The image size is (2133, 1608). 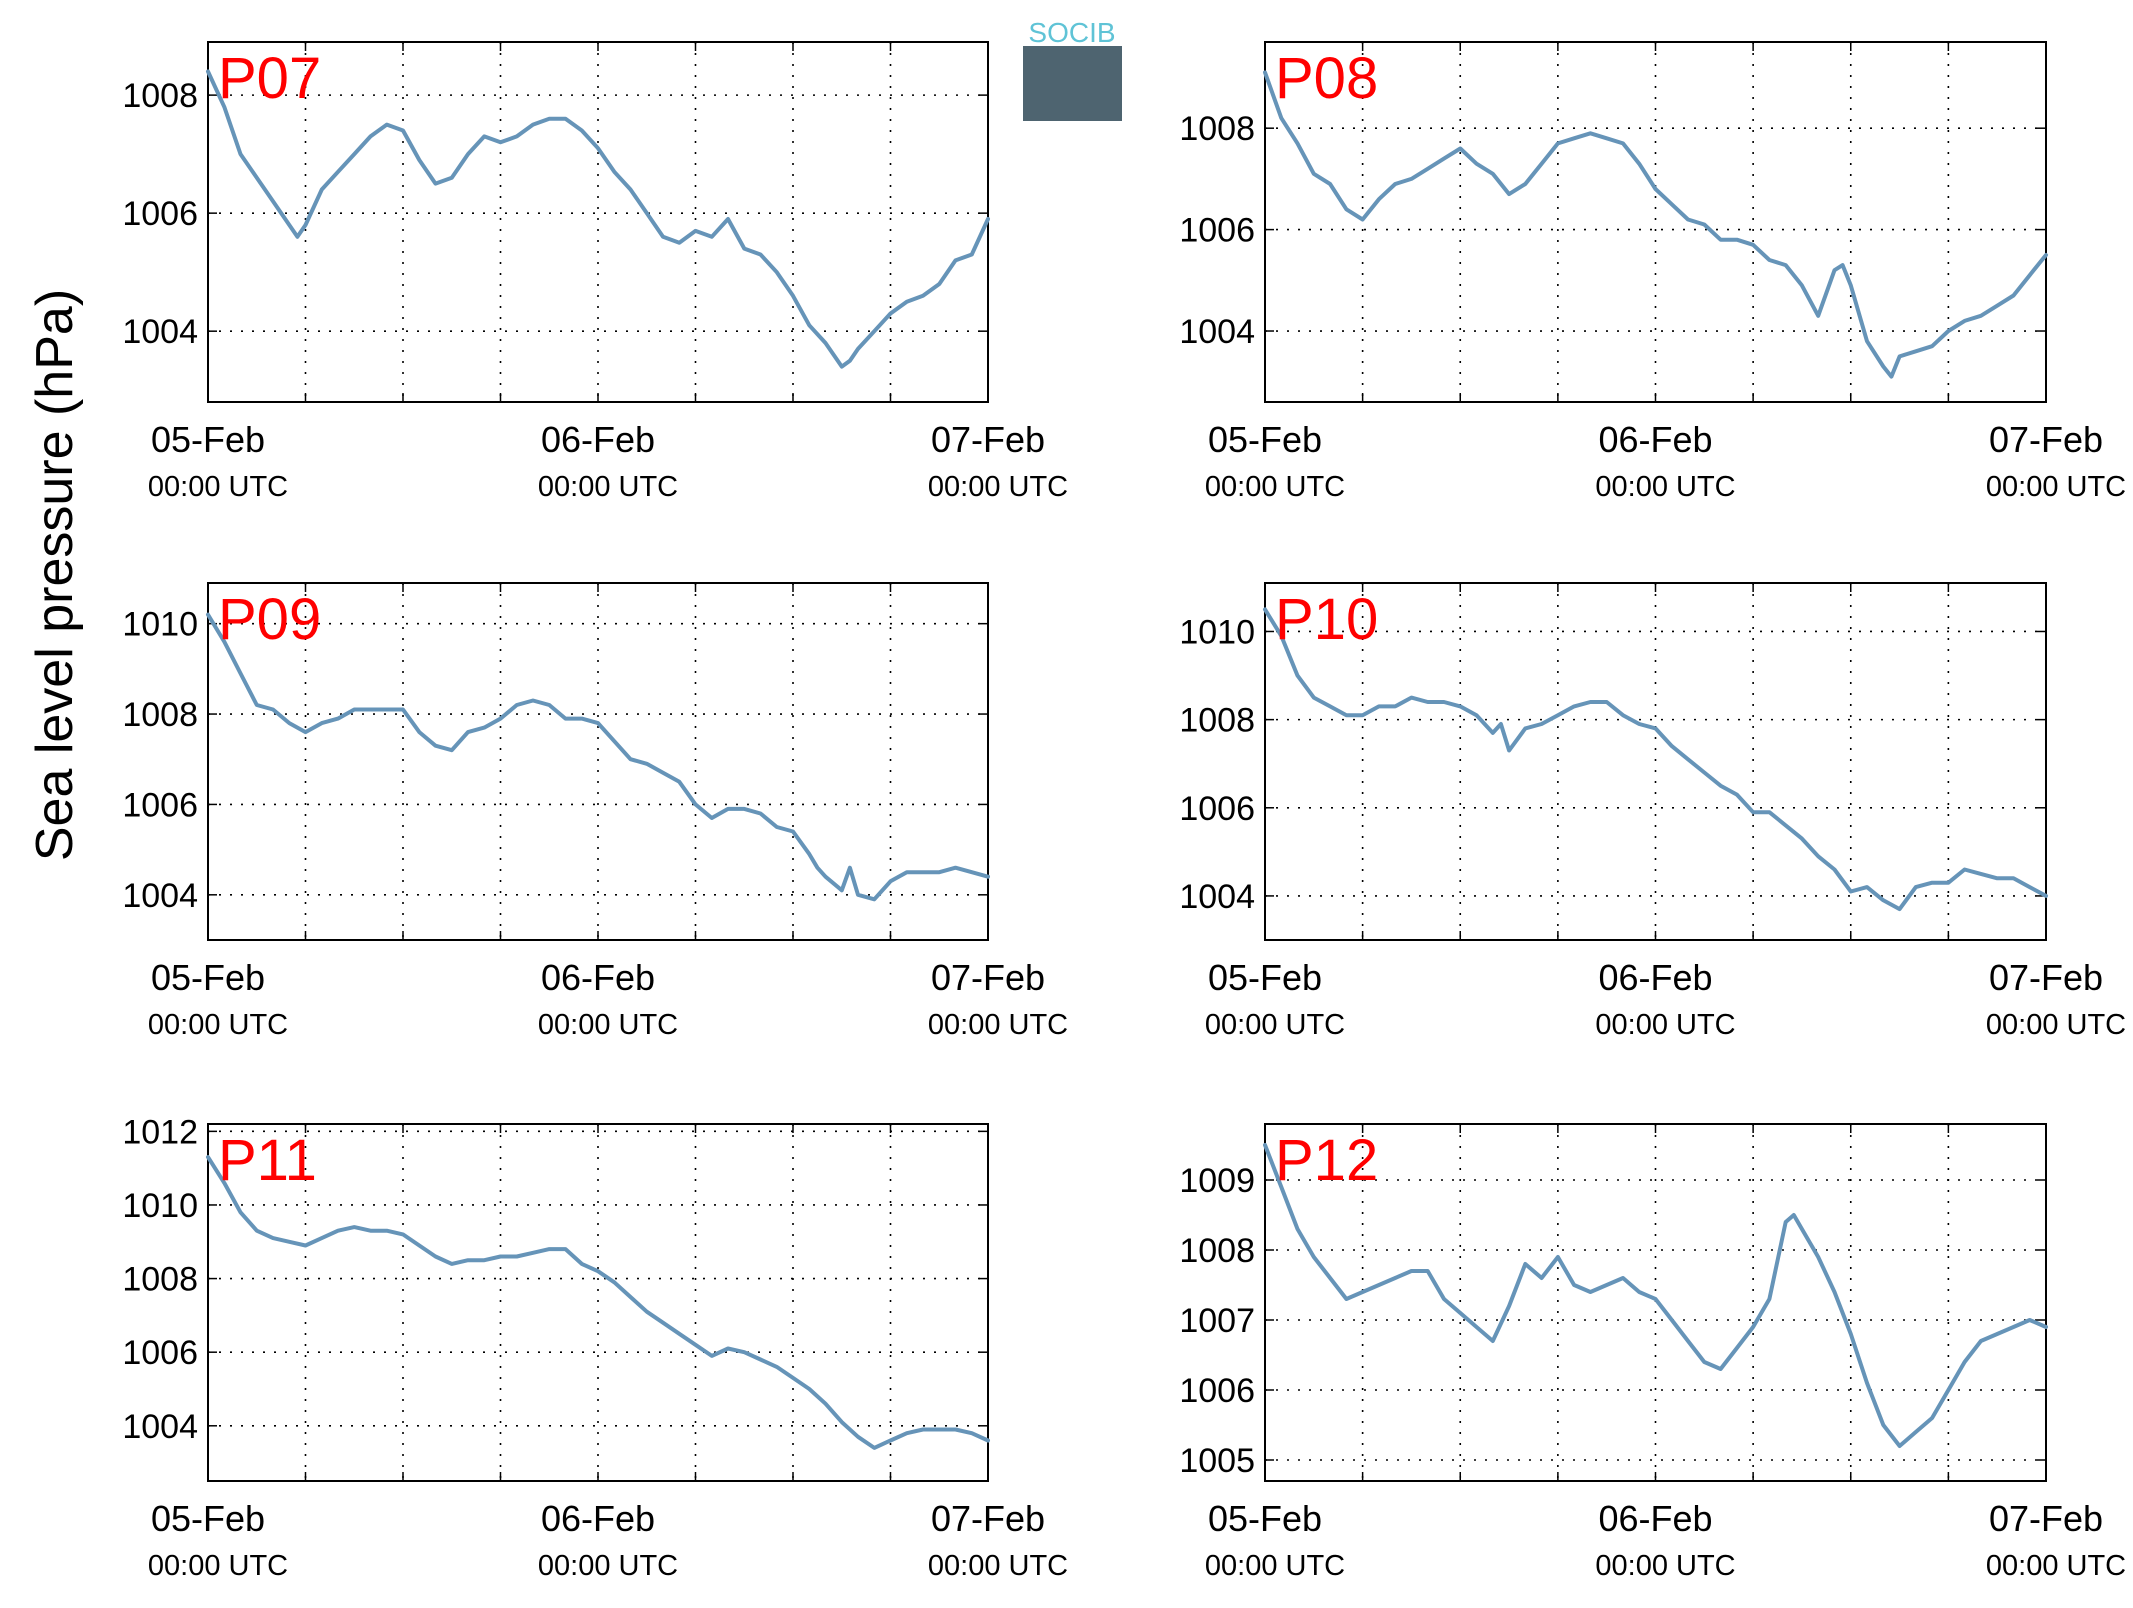 What do you see at coordinates (598, 757) in the screenshot?
I see `series-line-p09` at bounding box center [598, 757].